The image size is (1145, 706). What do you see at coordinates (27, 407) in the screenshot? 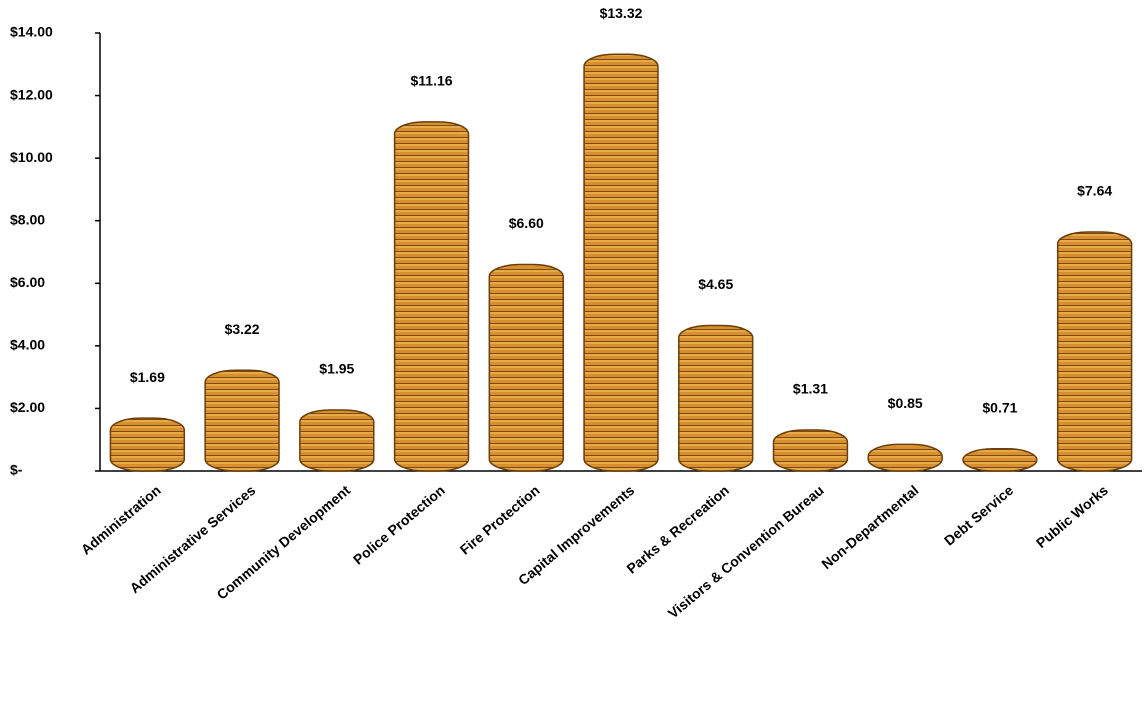
I see `y-tick-label: $2.00` at bounding box center [27, 407].